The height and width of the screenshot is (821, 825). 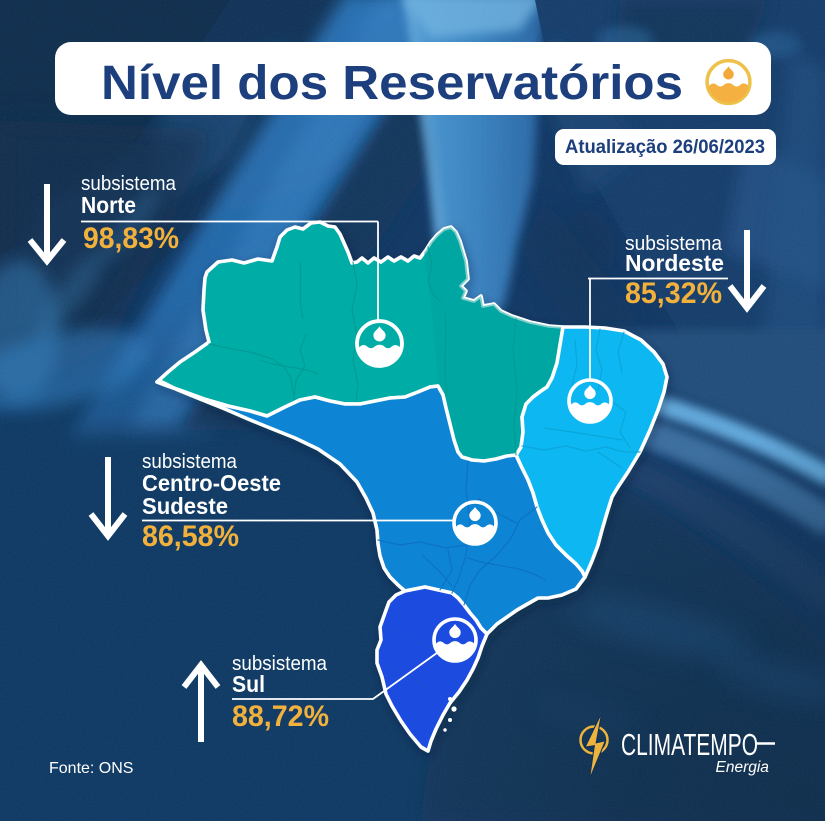 What do you see at coordinates (689, 744) in the screenshot?
I see `svg-text: CLIMATEMPO` at bounding box center [689, 744].